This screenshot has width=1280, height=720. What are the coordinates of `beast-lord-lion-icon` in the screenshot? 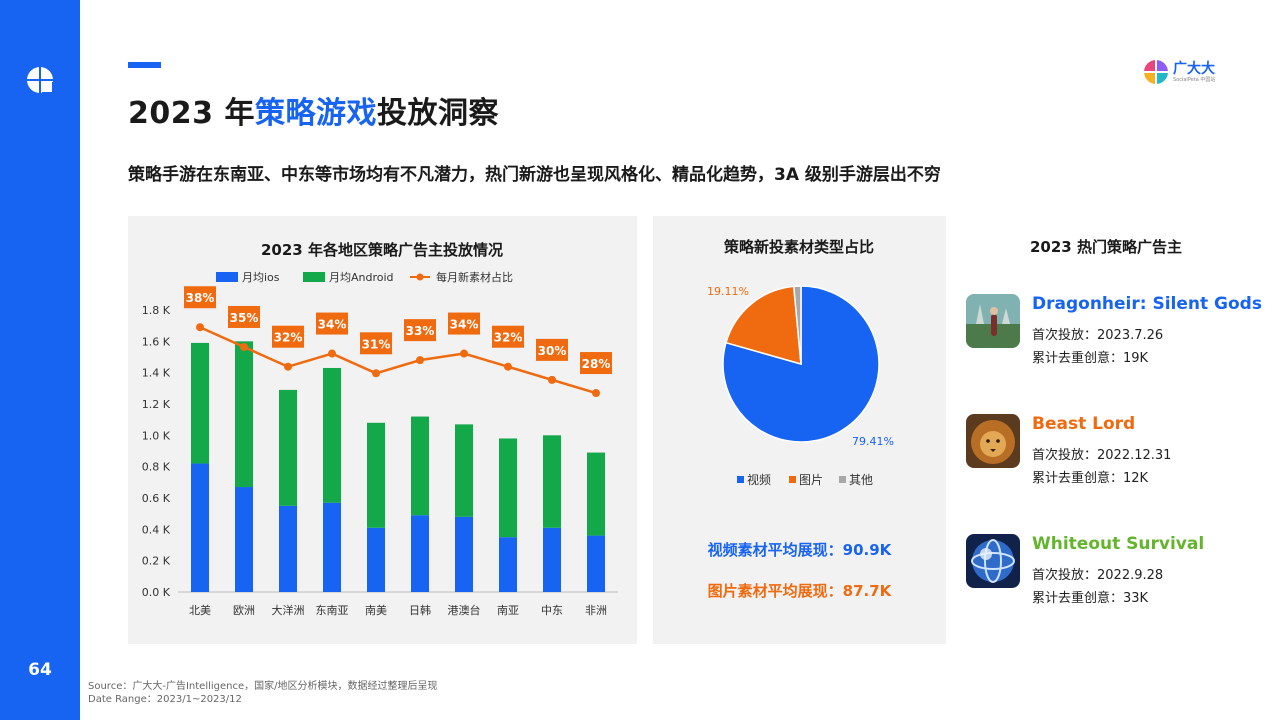 It's located at (993, 441).